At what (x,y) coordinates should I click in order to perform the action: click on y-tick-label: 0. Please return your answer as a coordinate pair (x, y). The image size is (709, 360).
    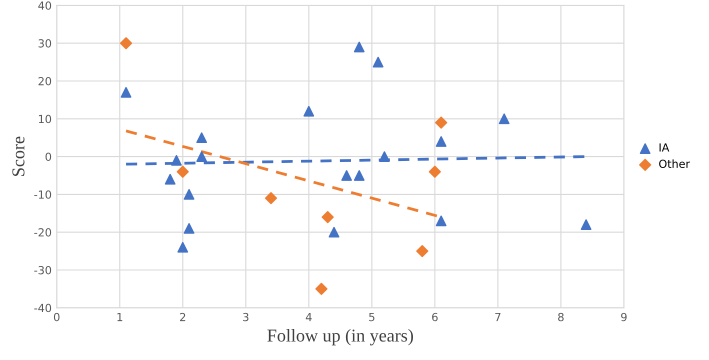
    Looking at the image, I should click on (49, 156).